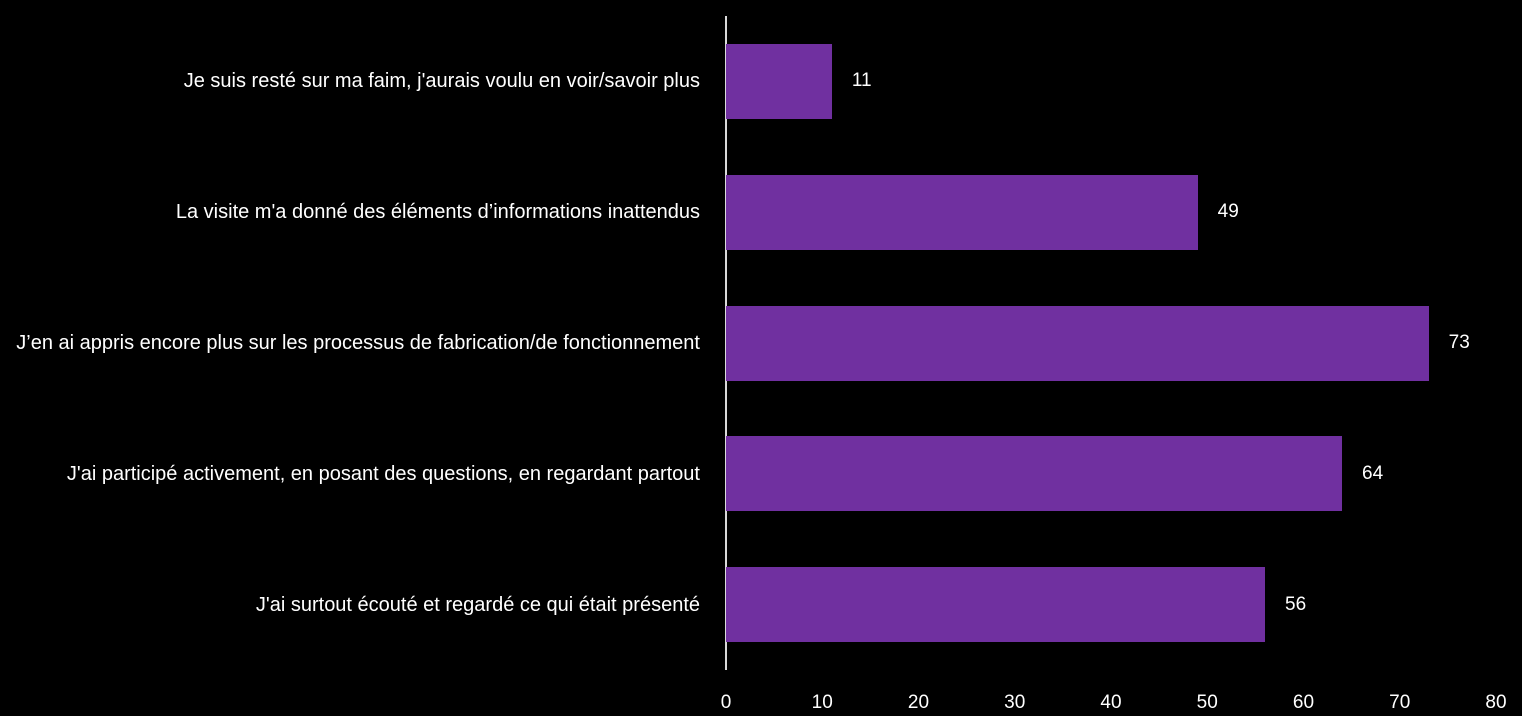  I want to click on x-tick-label: 40, so click(1111, 702).